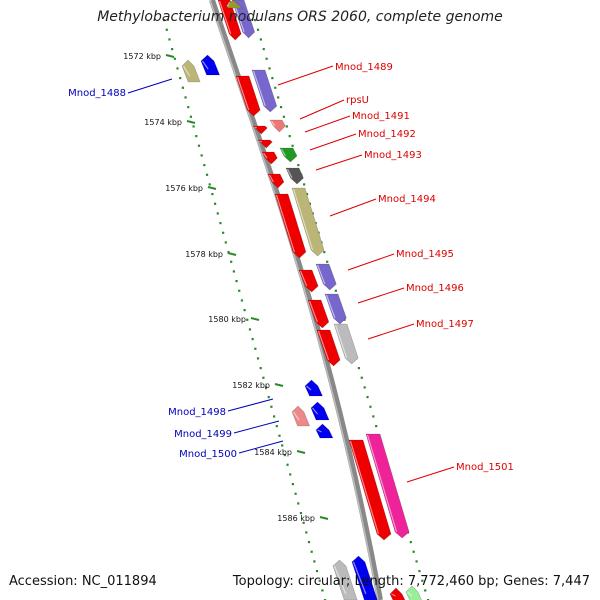 The width and height of the screenshot is (600, 600). What do you see at coordinates (320, 411) in the screenshot?
I see `gene-block-mnod-1499-b` at bounding box center [320, 411].